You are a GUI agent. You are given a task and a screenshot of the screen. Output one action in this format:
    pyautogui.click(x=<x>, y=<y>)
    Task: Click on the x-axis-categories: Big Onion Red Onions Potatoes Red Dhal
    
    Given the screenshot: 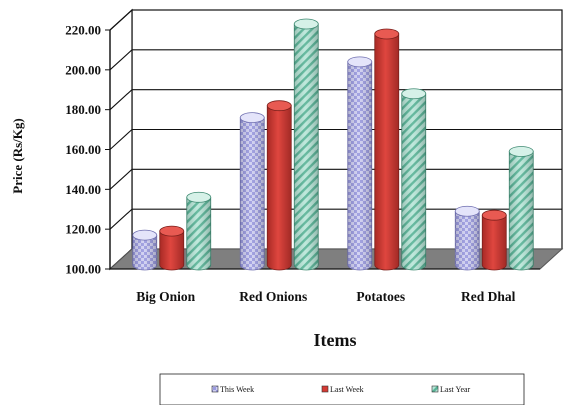 What is the action you would take?
    pyautogui.click(x=325, y=296)
    